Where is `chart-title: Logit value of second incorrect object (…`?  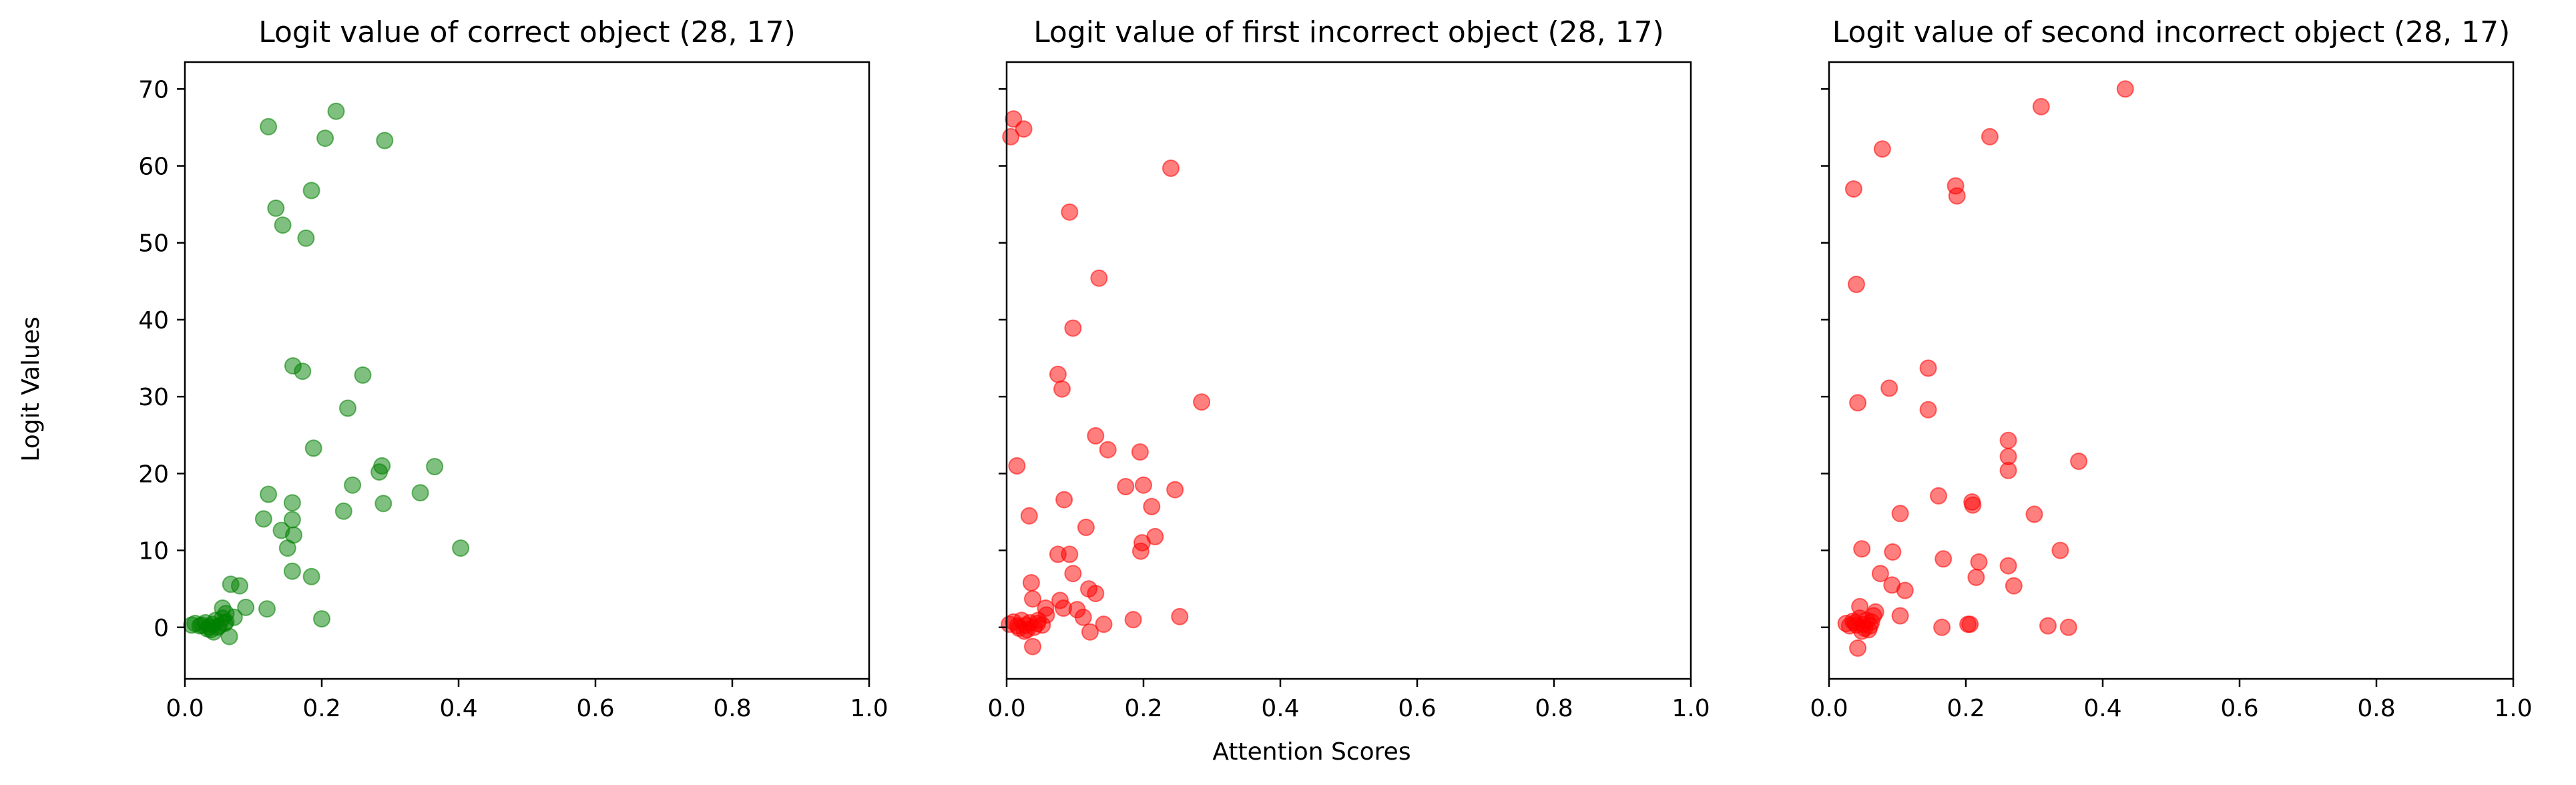
chart-title: Logit value of second incorrect object (… is located at coordinates (2171, 32).